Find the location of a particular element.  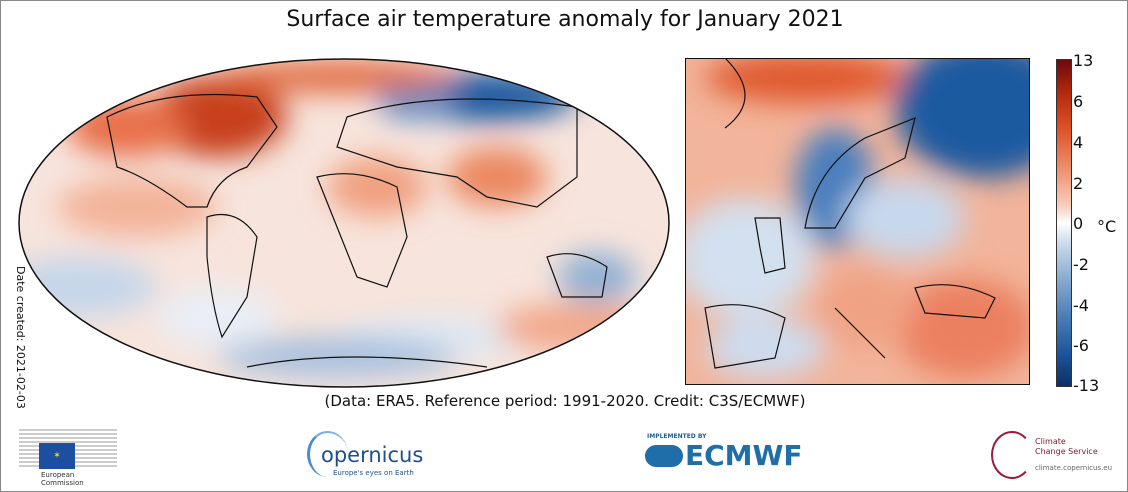

ecmwf-implemented: IMPLEMENTED BY is located at coordinates (677, 436).